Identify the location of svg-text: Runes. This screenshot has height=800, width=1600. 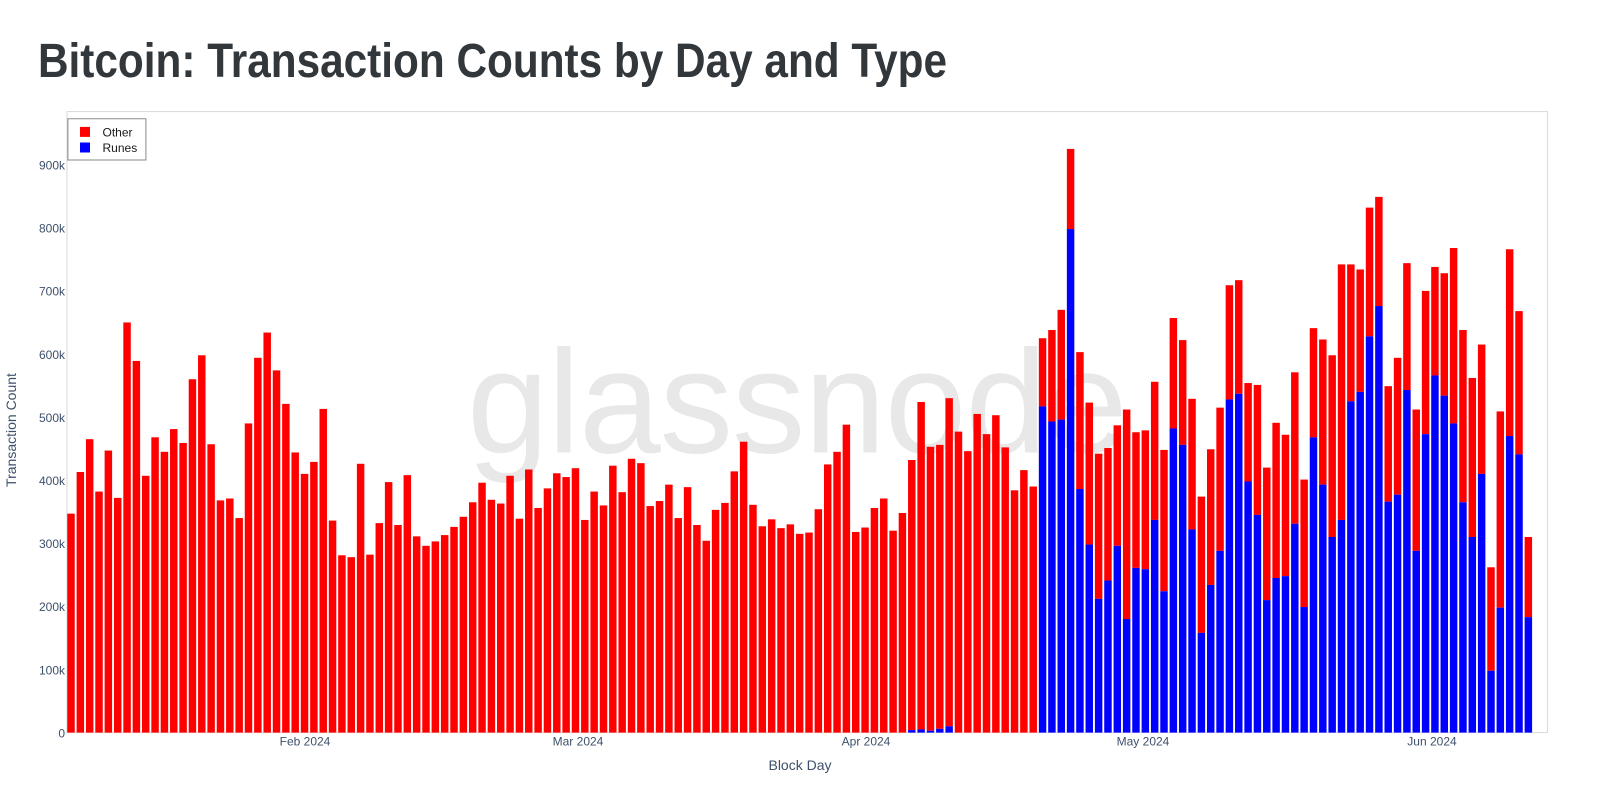
(120, 148).